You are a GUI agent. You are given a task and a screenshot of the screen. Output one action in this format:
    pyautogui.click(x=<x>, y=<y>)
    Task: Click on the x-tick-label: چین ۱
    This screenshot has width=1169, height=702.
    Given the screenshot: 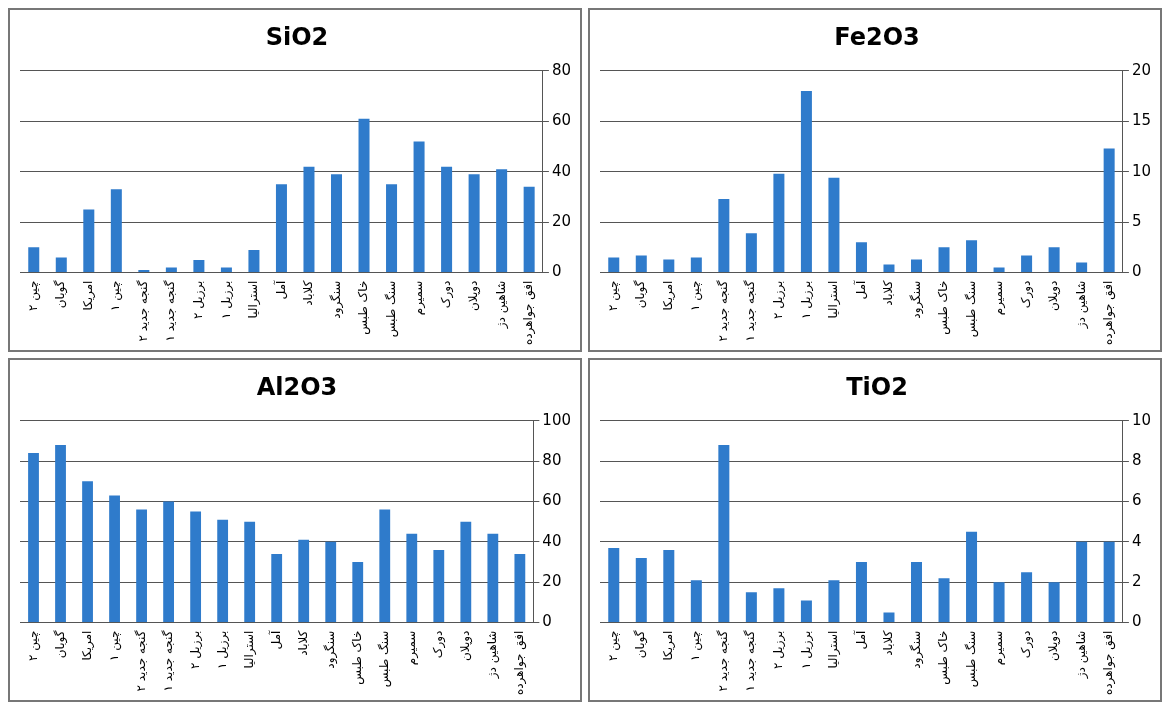 What is the action you would take?
    pyautogui.click(x=696, y=296)
    